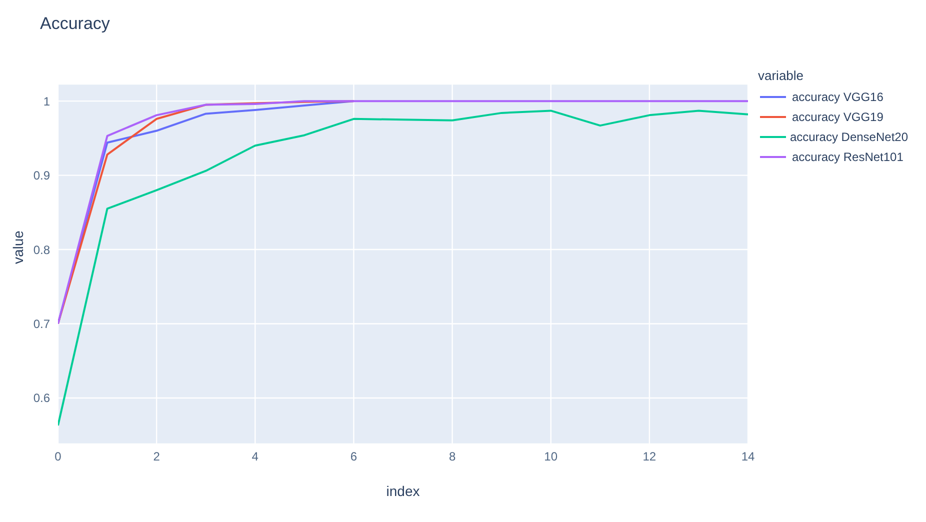  Describe the element at coordinates (838, 97) in the screenshot. I see `legend-label: accuracy VGG16` at that location.